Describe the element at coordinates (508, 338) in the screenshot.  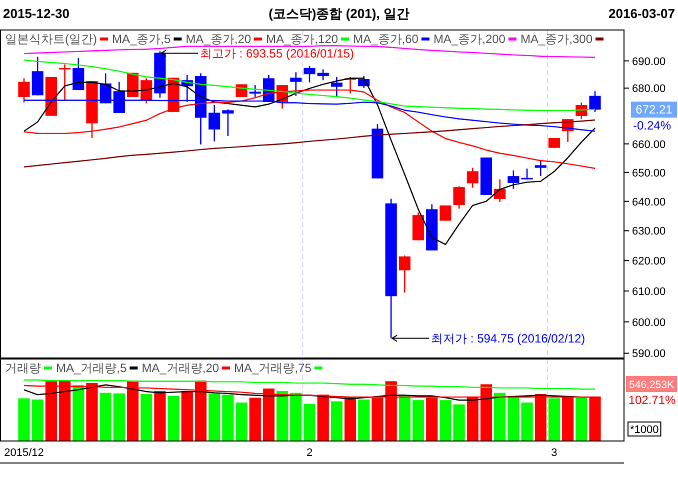
I see `annotation: 최저가 : 594.75 (2016/02/12)` at that location.